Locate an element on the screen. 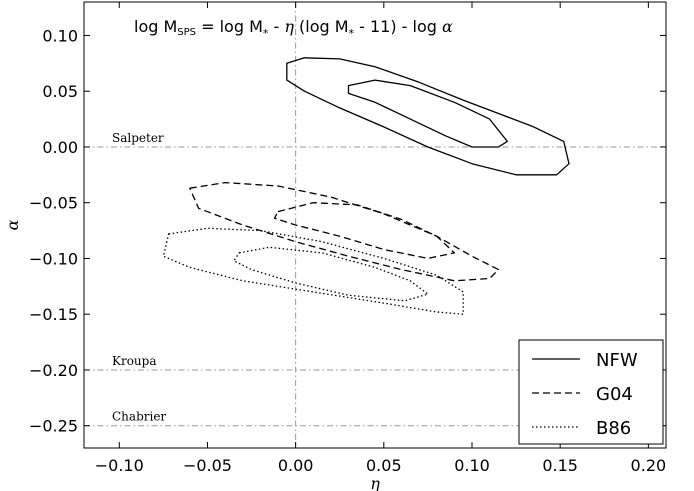  legend-label: G04 is located at coordinates (614, 394).